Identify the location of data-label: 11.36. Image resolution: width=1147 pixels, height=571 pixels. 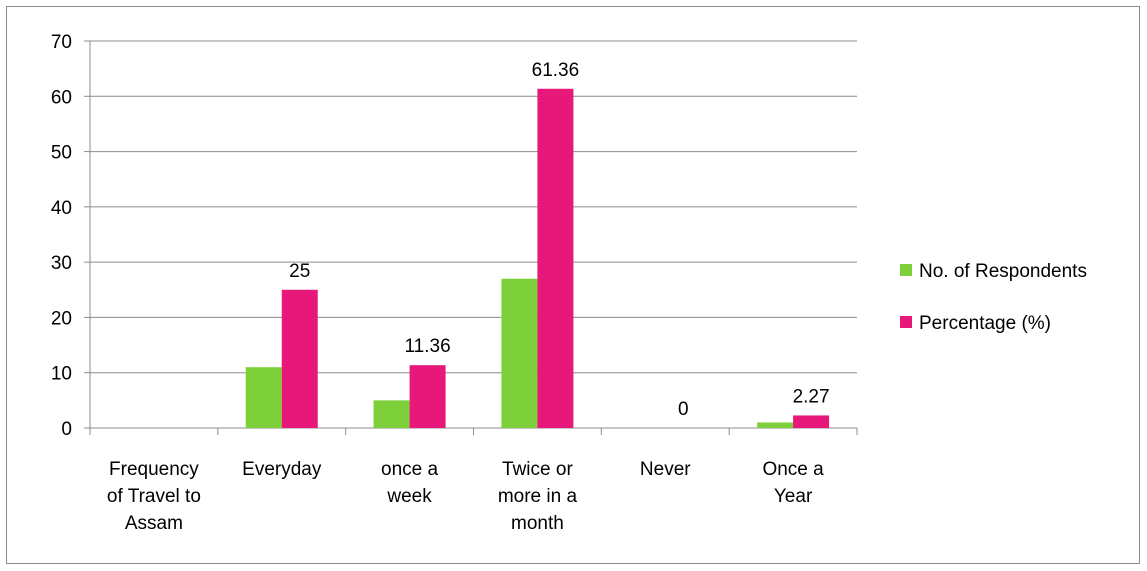
(428, 346).